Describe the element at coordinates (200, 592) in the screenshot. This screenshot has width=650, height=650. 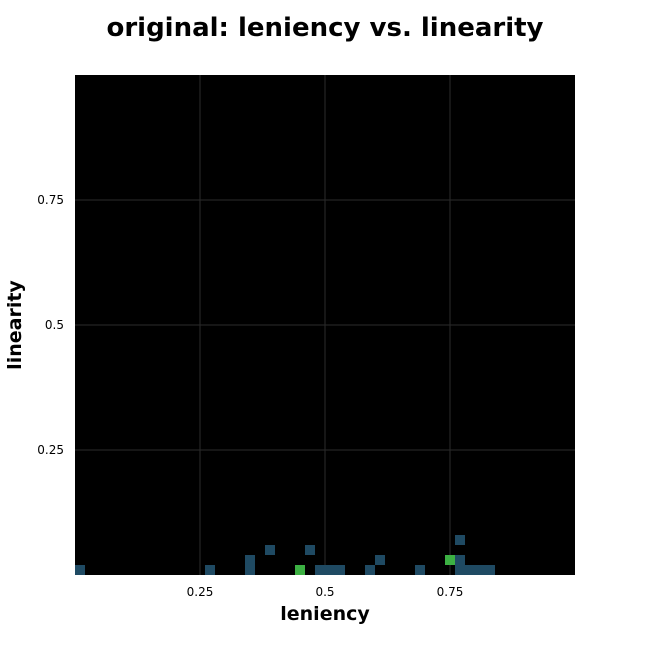
I see `x-tick-label-0: 0.25` at that location.